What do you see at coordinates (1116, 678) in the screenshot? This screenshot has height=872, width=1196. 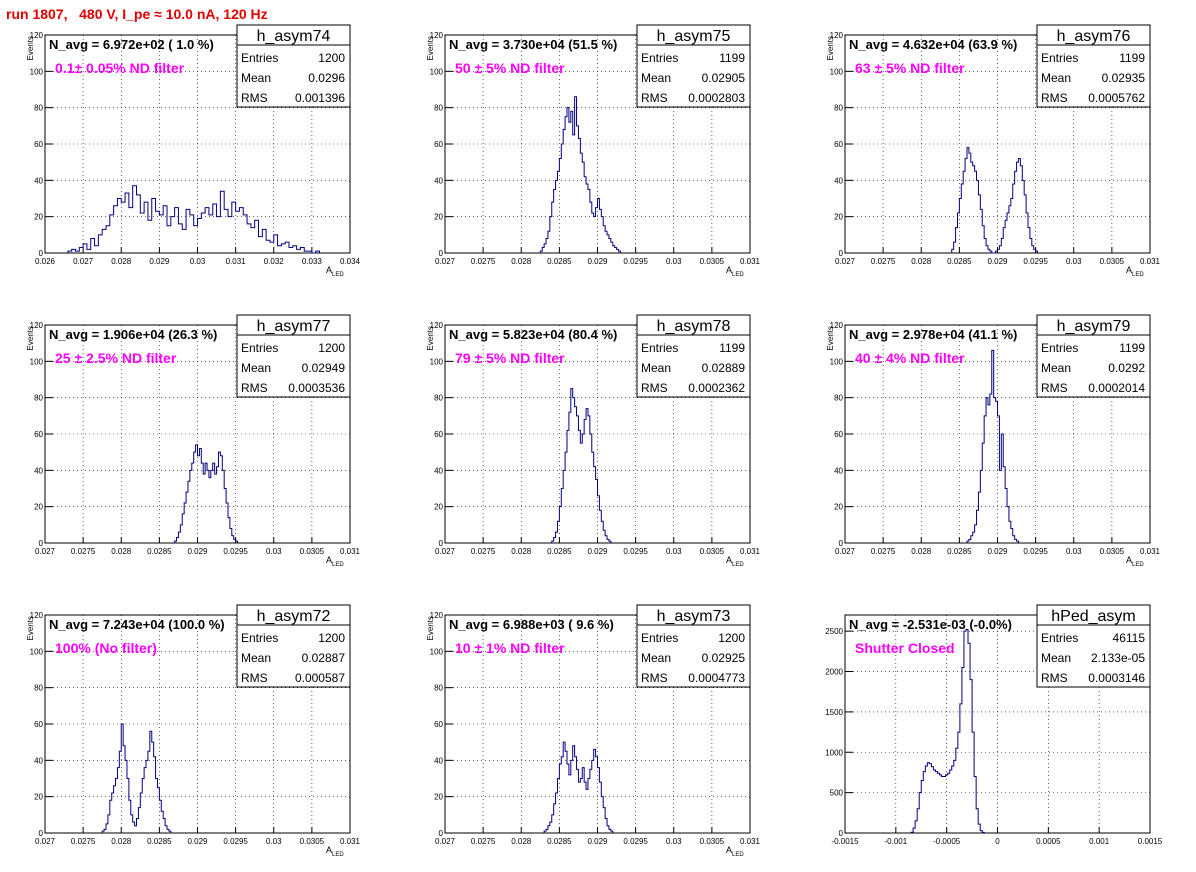 I see `stats-value: 0.0003146` at bounding box center [1116, 678].